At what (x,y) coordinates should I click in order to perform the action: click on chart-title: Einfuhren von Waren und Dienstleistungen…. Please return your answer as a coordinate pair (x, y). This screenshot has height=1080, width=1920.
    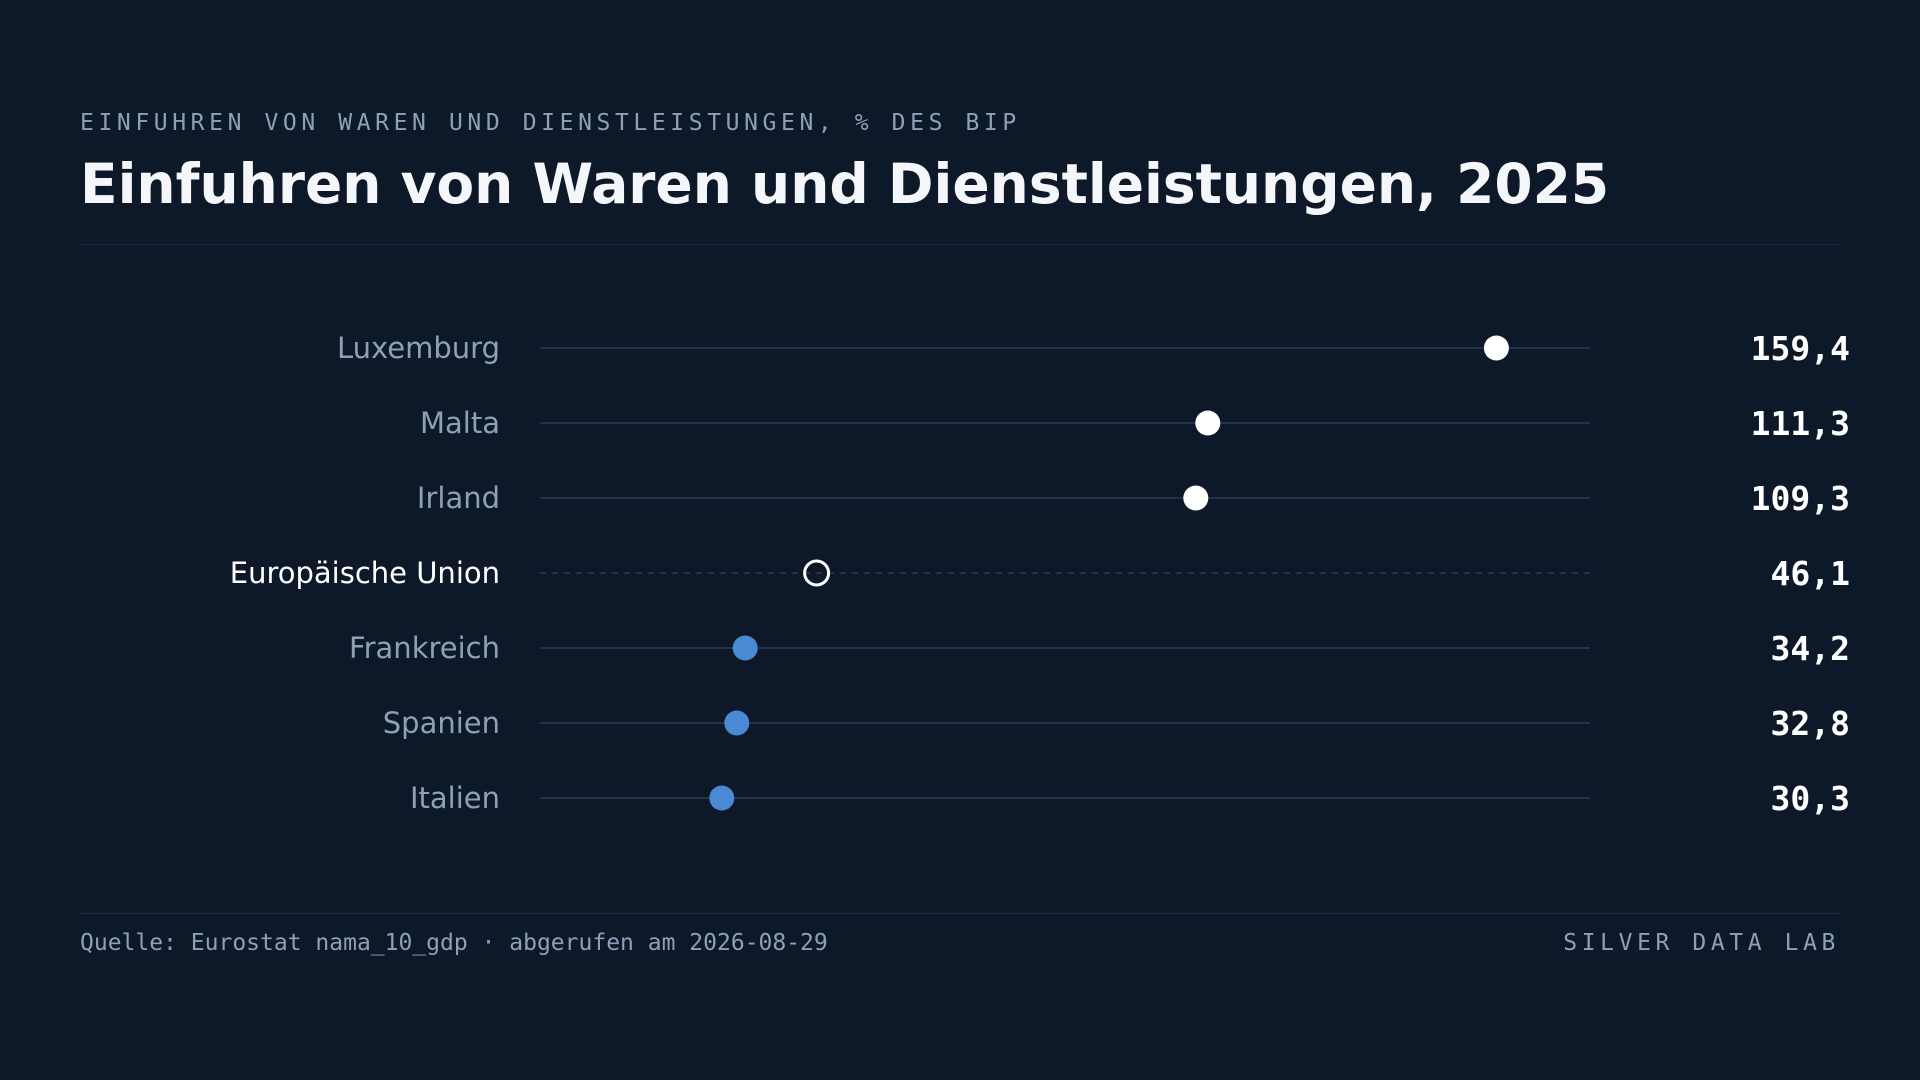
    Looking at the image, I should click on (845, 184).